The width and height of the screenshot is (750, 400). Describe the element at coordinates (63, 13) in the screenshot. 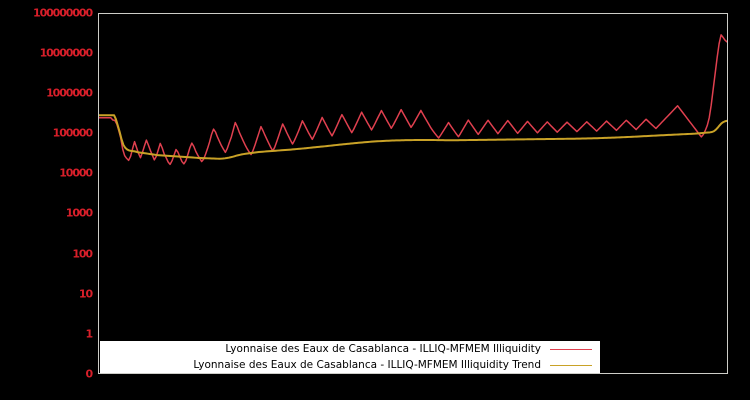

I see `y-axis-tick-label: 100000000` at that location.